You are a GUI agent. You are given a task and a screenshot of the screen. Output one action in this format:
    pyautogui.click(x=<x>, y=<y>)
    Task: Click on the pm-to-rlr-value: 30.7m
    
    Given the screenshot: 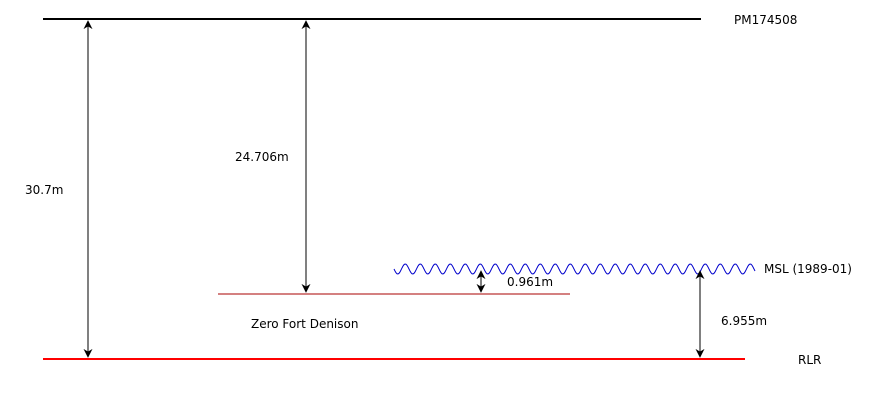 What is the action you would take?
    pyautogui.click(x=44, y=190)
    